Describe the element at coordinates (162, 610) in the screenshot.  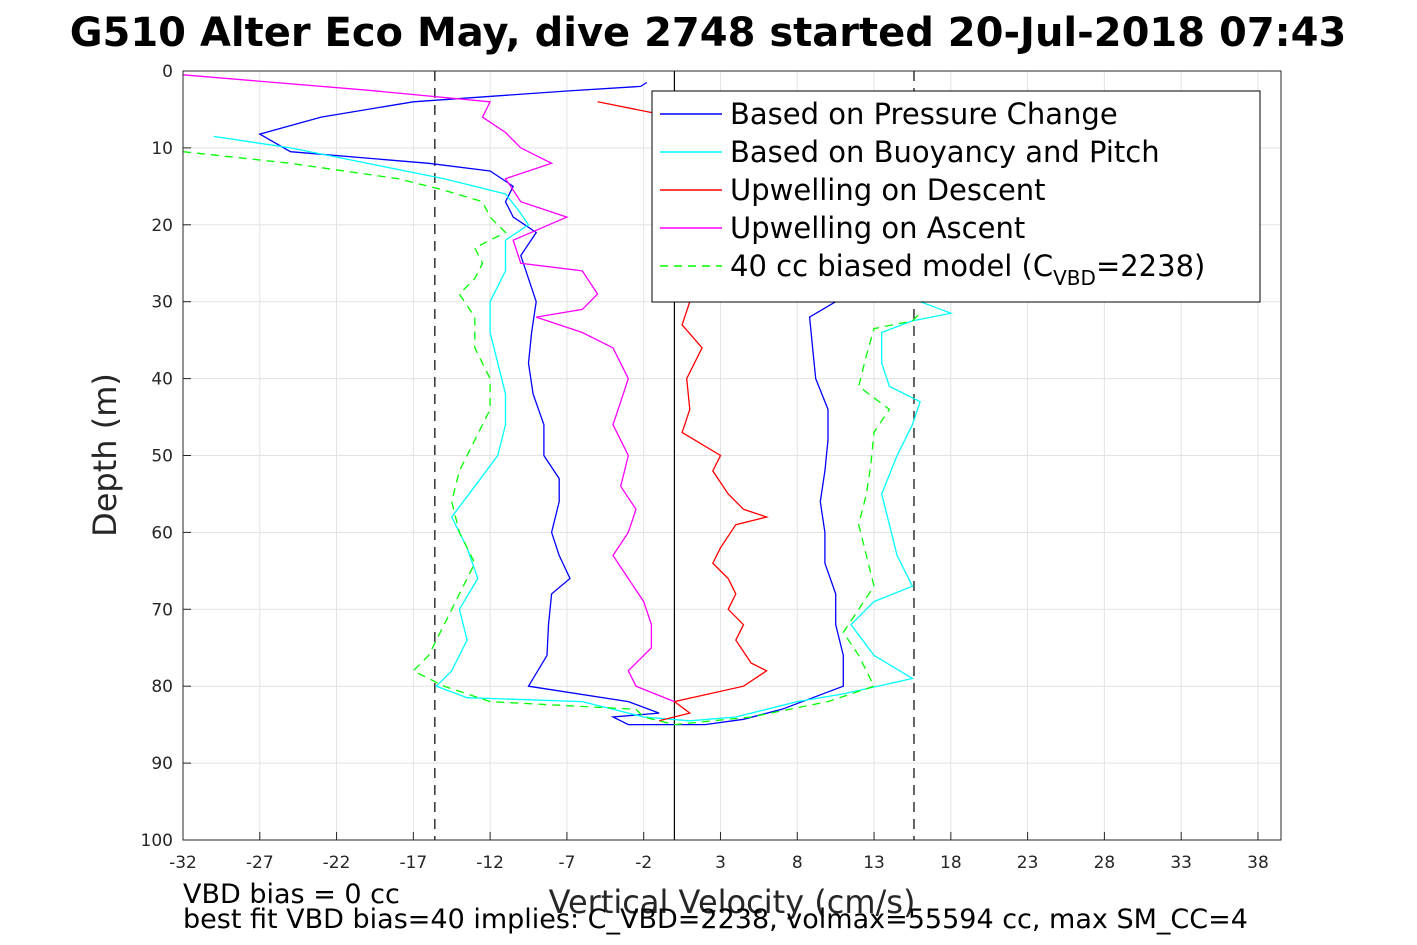
I see `y-tick-label: 70` at that location.